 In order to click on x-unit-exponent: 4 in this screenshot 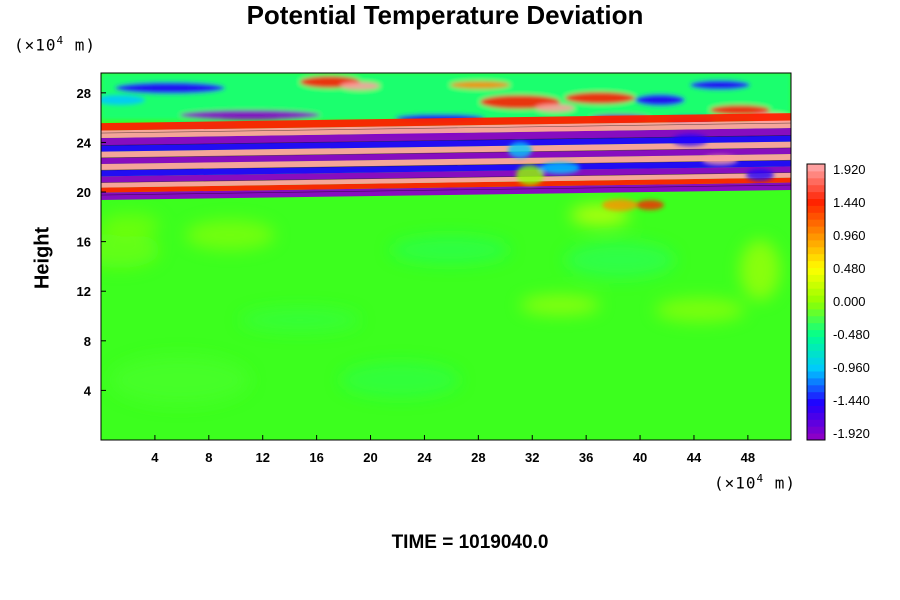, I will do `click(760, 478)`.